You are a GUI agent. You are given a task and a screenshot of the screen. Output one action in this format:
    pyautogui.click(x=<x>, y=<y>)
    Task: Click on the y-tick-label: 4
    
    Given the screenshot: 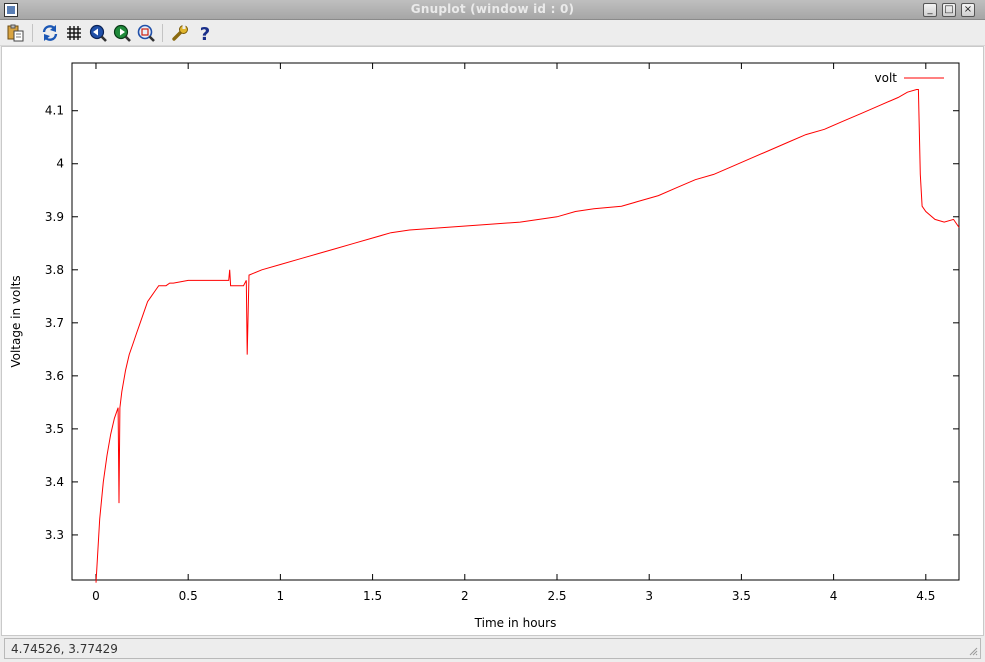 What is the action you would take?
    pyautogui.click(x=60, y=164)
    